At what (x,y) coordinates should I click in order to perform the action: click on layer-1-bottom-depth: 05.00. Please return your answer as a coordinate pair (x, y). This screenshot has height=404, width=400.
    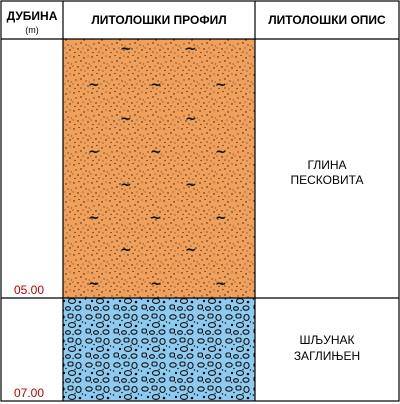
    Looking at the image, I should click on (29, 290).